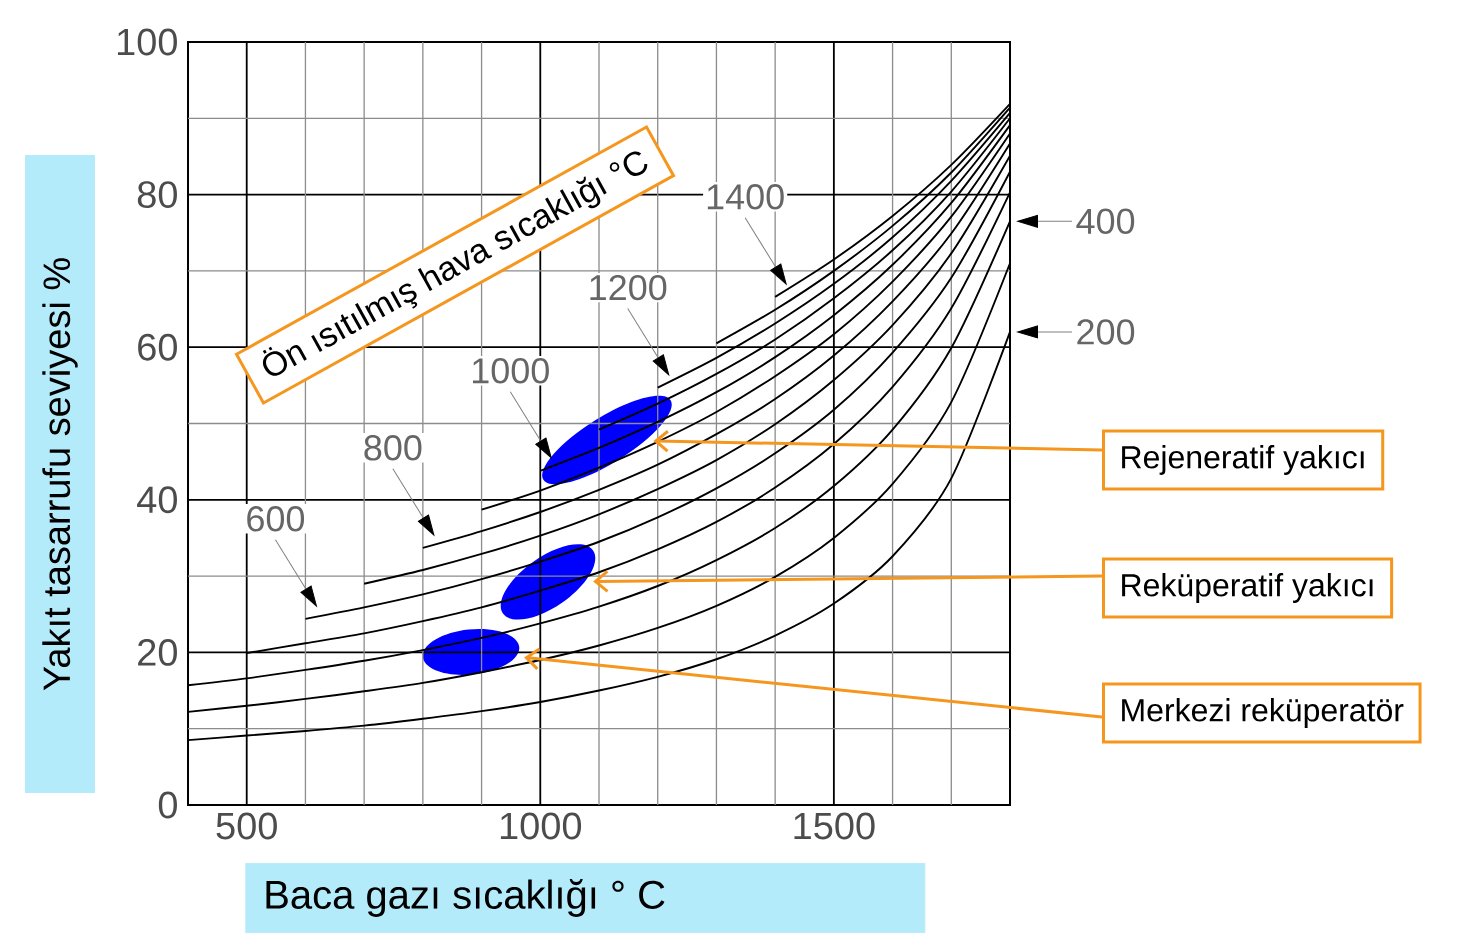 This screenshot has height=936, width=1468. What do you see at coordinates (745, 197) in the screenshot?
I see `series-label: 1400` at bounding box center [745, 197].